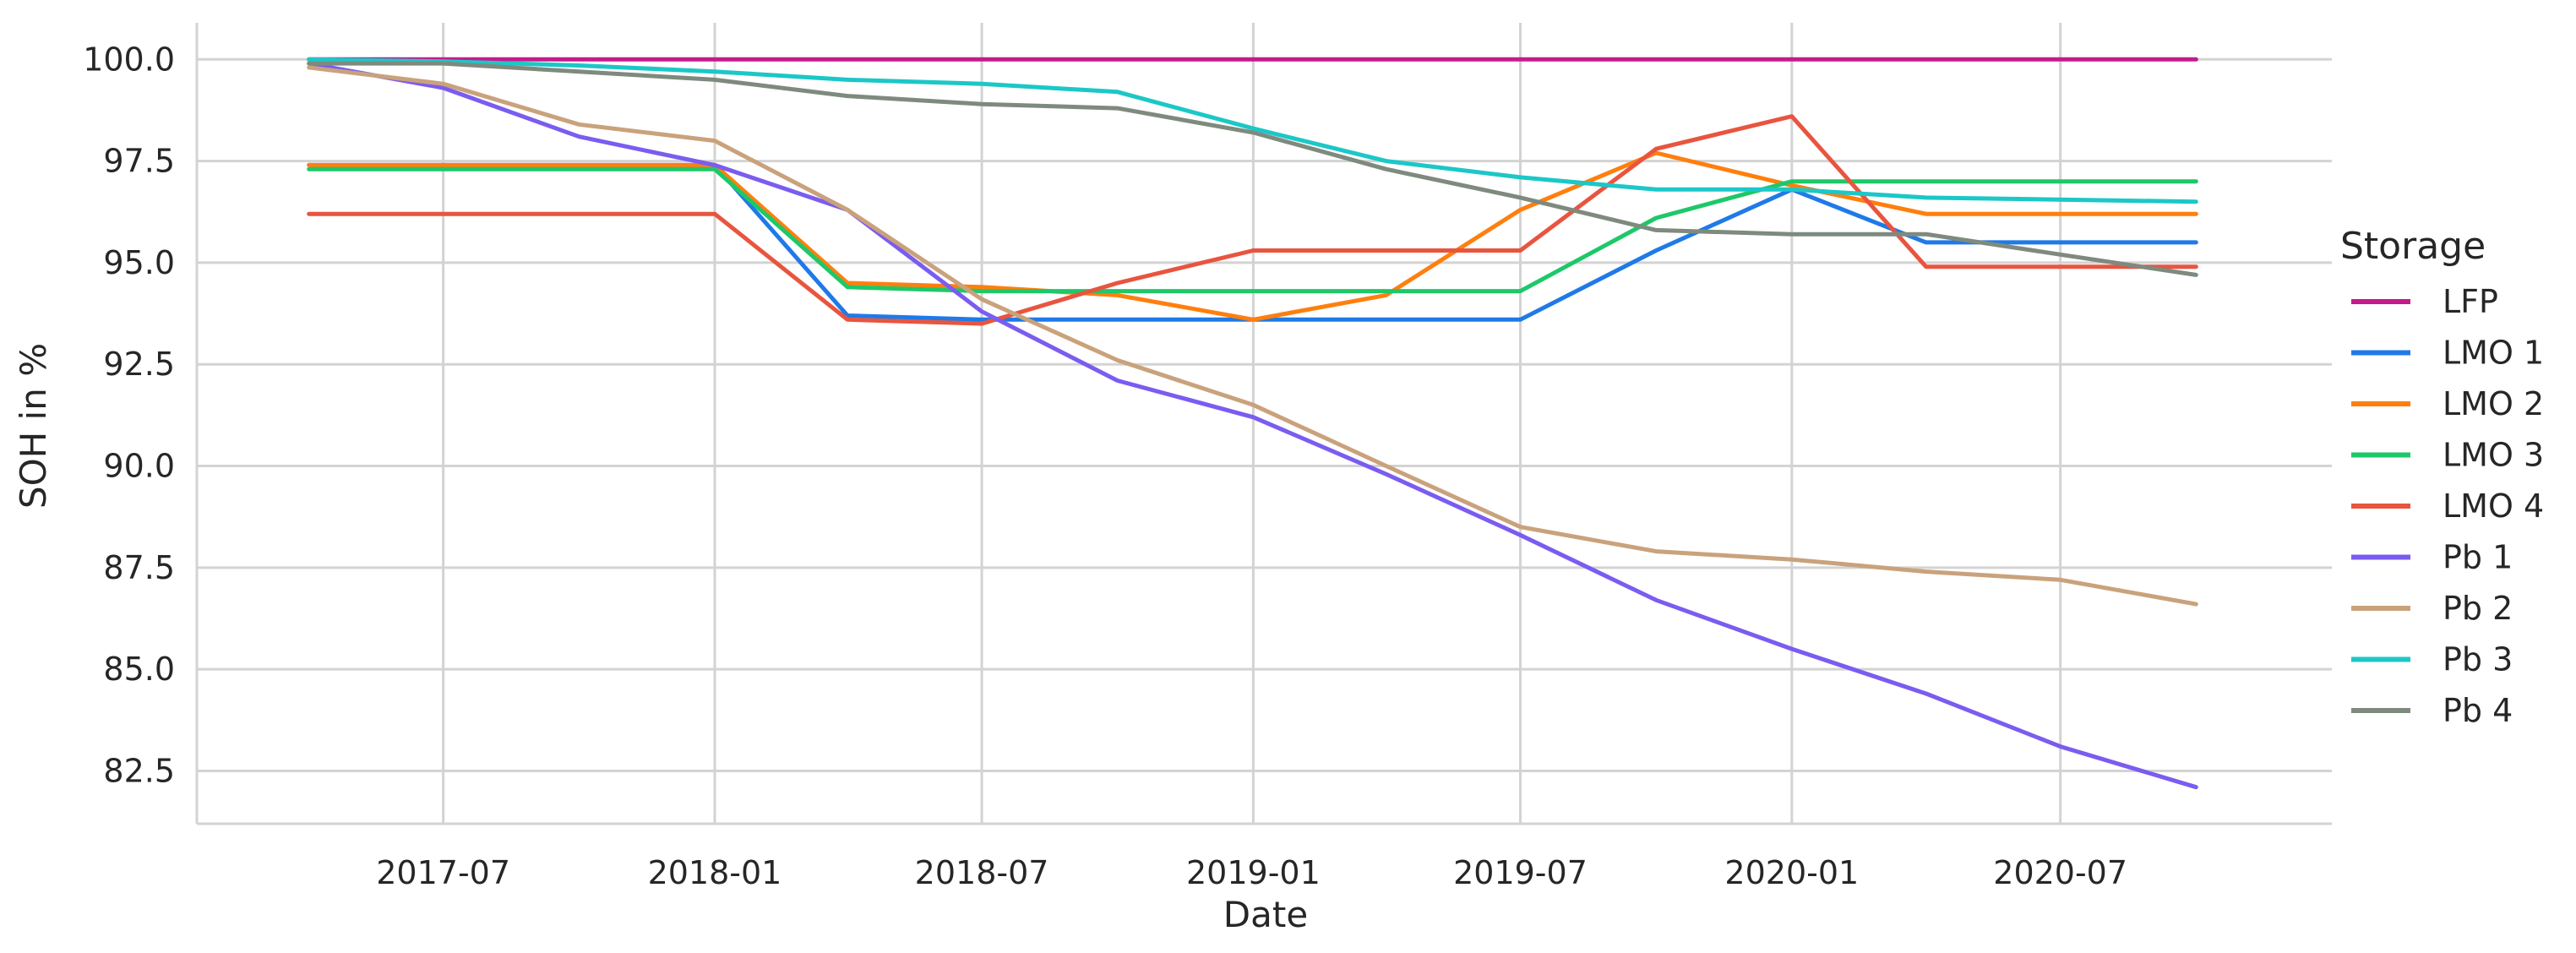 This screenshot has height=953, width=2576. Describe the element at coordinates (2424, 301) in the screenshot. I see `legend-item: LFP` at that location.